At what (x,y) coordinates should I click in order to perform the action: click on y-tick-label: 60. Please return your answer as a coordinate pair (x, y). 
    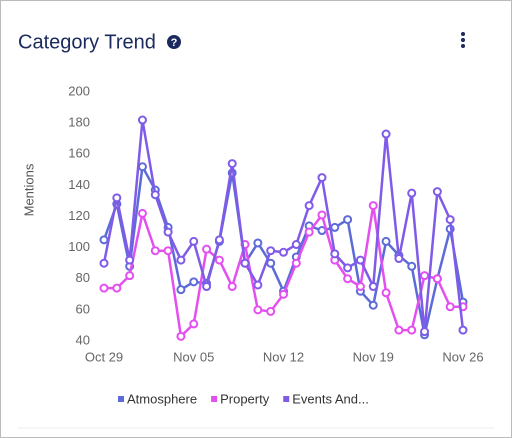
    Looking at the image, I should click on (83, 308).